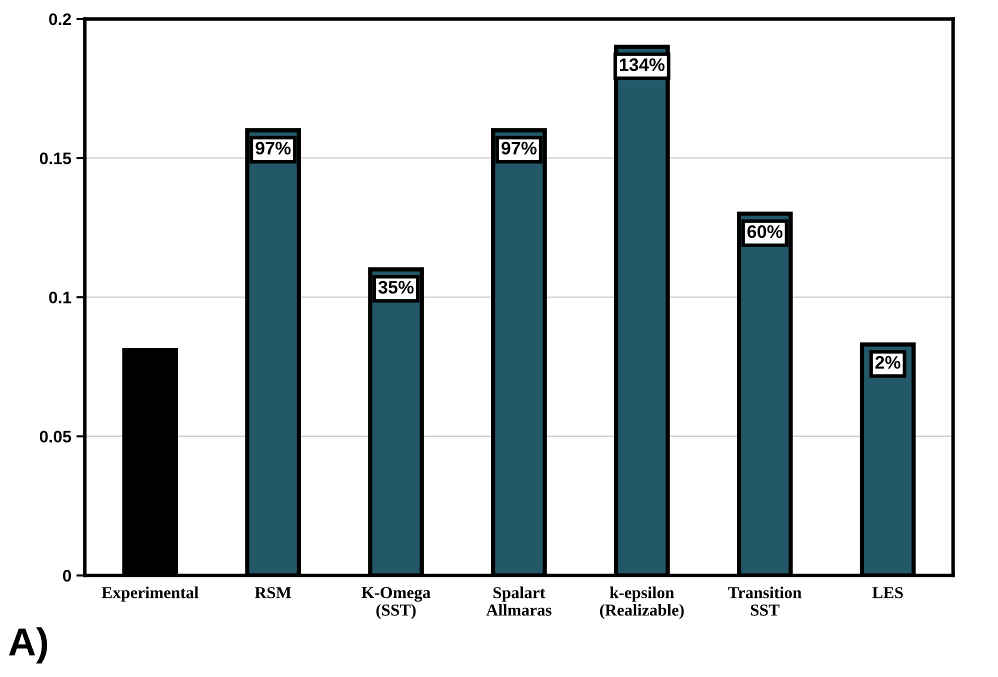 This screenshot has width=998, height=677. I want to click on x-tick-label: Transition SST, so click(765, 601).